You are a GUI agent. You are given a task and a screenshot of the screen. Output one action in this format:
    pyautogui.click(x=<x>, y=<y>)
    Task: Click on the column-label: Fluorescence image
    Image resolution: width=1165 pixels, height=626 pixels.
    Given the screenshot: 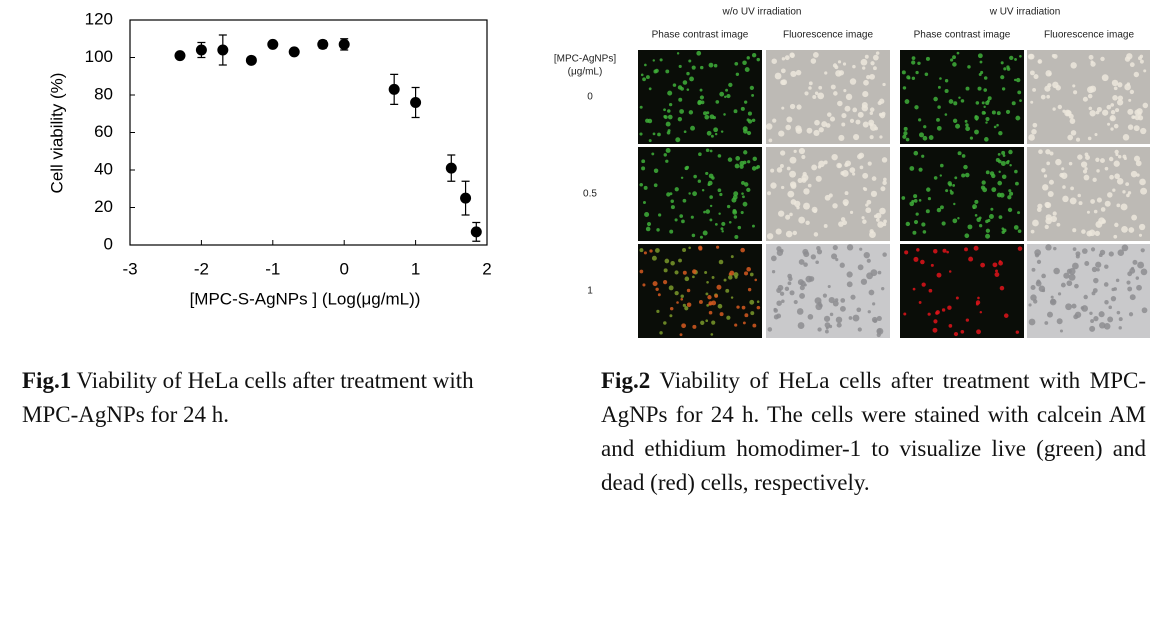 What is the action you would take?
    pyautogui.click(x=828, y=35)
    